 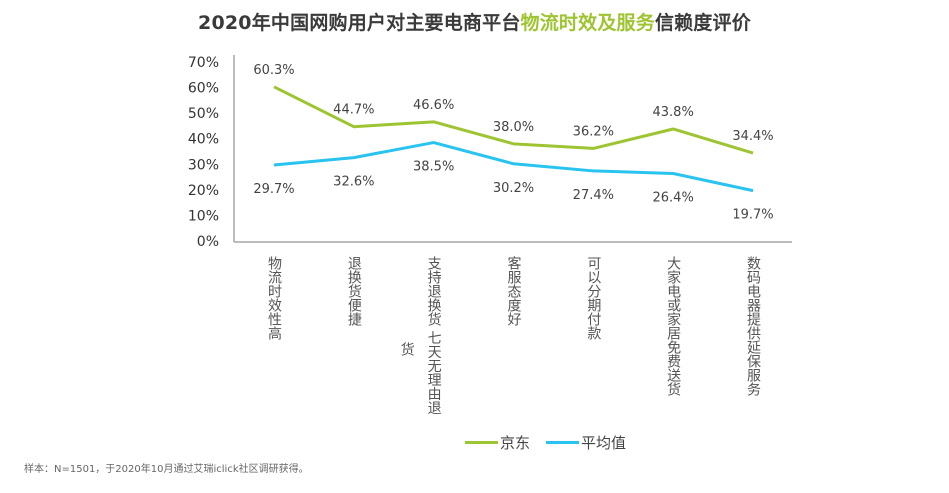 I want to click on series-line-avg, so click(x=513, y=167).